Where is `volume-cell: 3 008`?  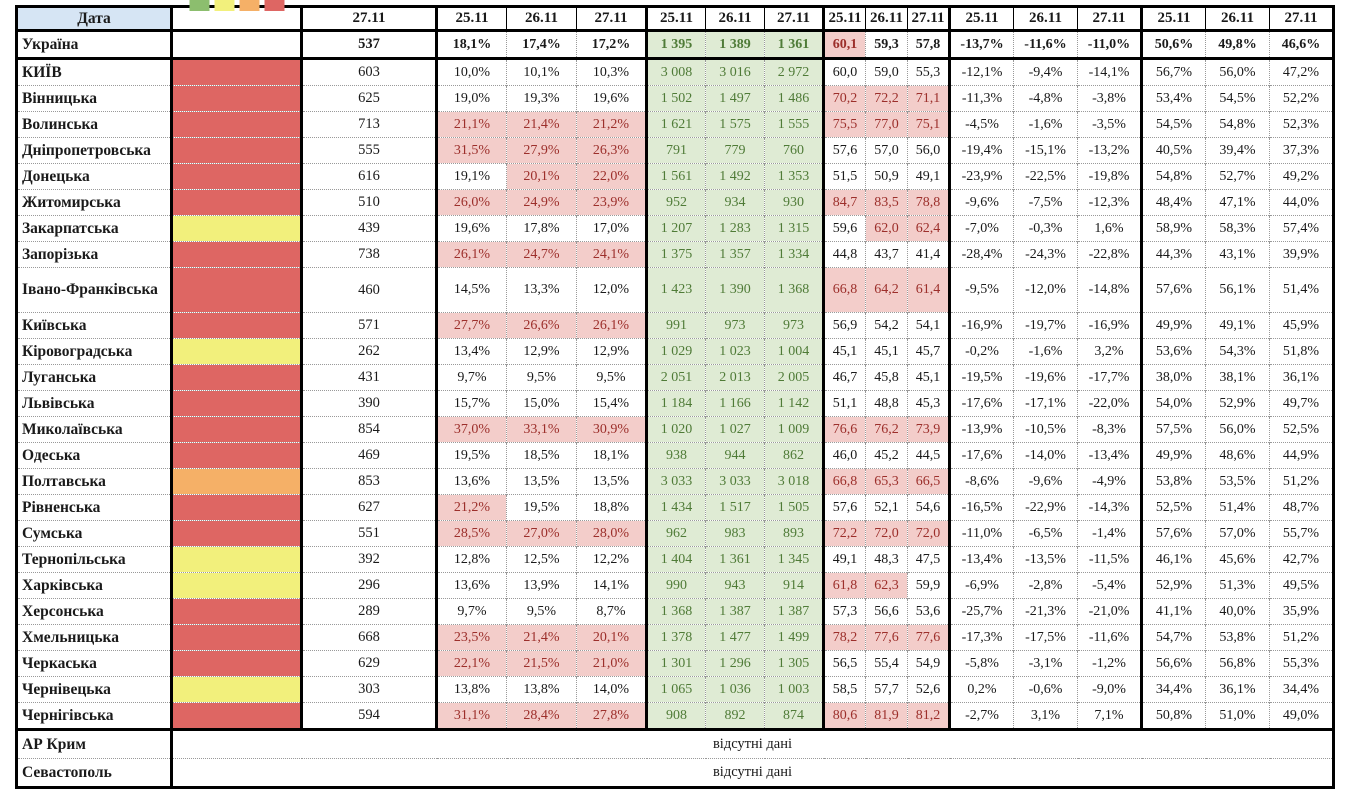
volume-cell: 3 008 is located at coordinates (676, 72).